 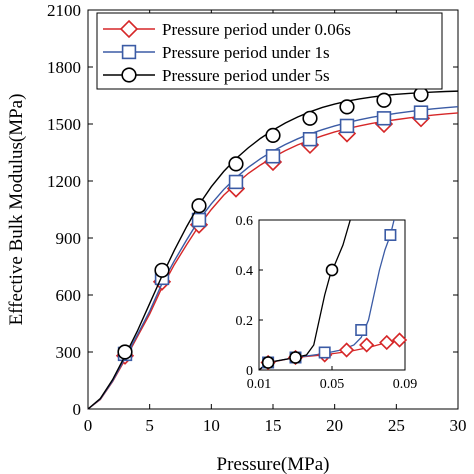 I want to click on x-tick-label: 30, so click(x=458, y=425).